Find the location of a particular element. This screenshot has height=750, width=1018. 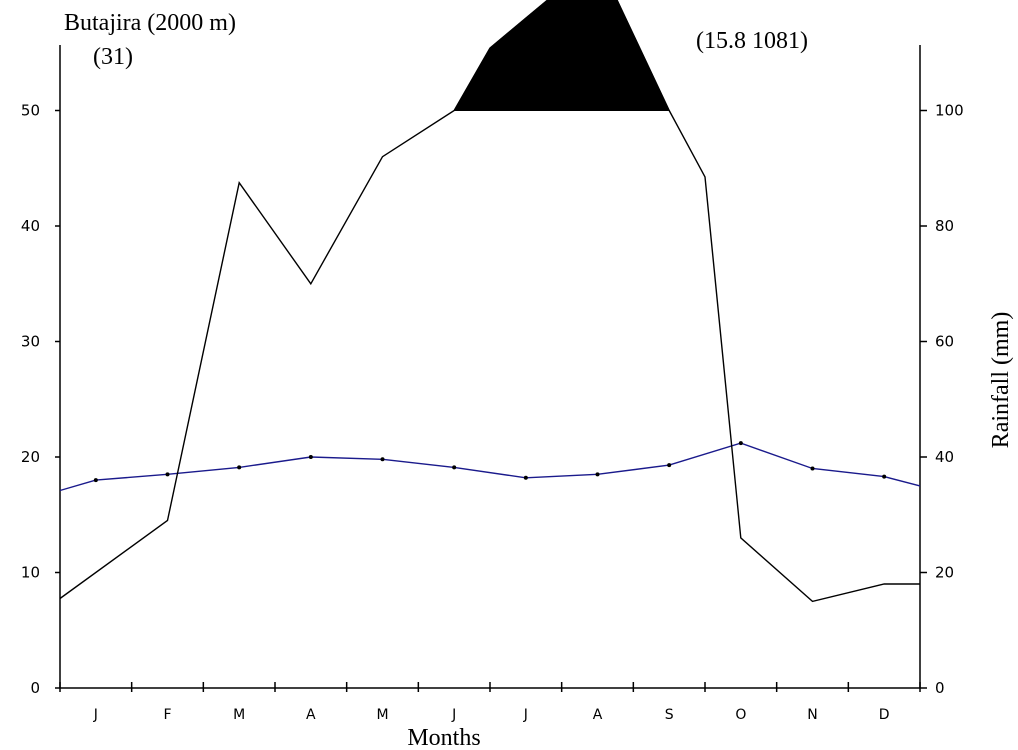

left-tick-label: 50 is located at coordinates (30, 111).